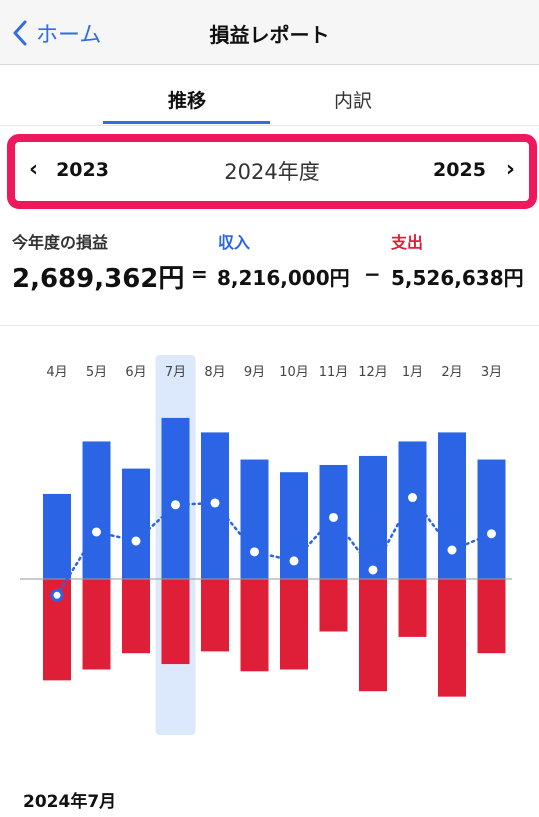 The width and height of the screenshot is (539, 817). I want to click on month-tick-label: 3月, so click(491, 372).